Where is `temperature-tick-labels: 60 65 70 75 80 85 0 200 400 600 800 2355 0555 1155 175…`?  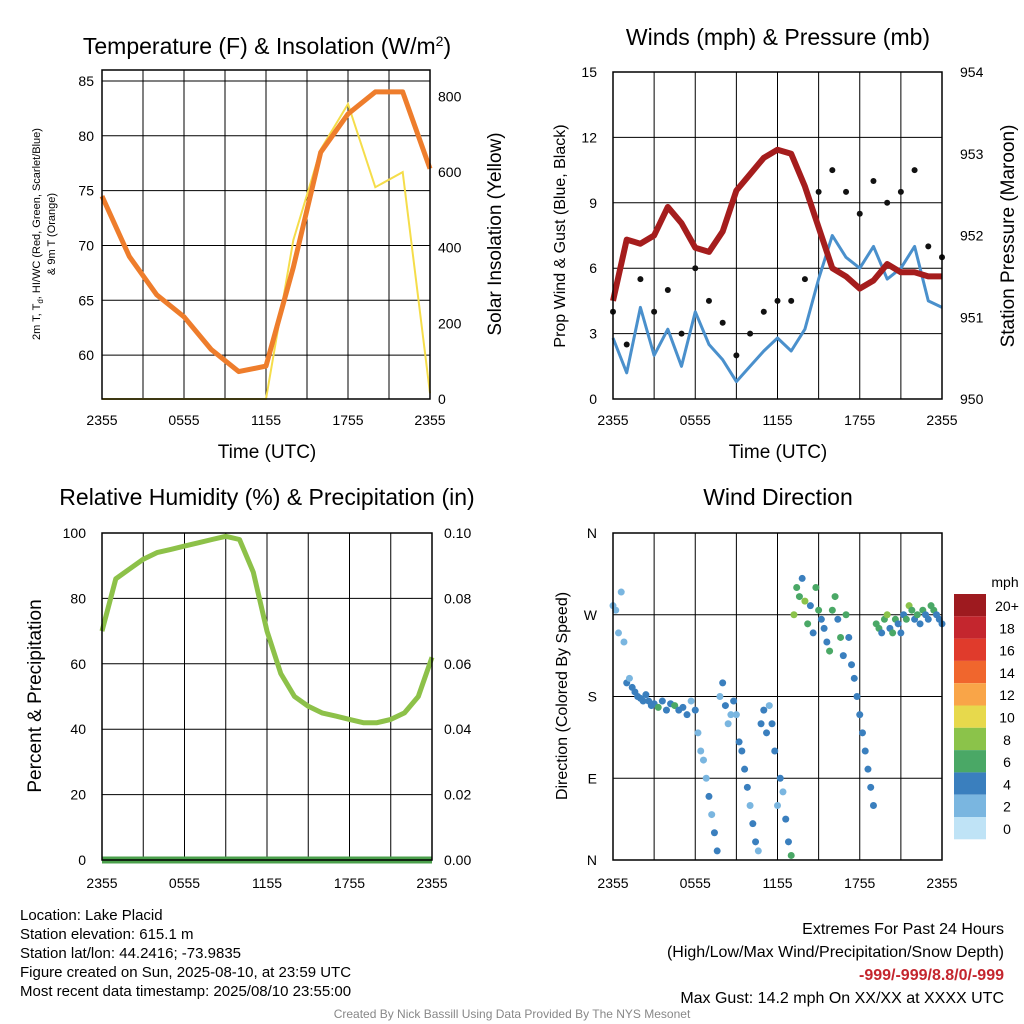
temperature-tick-labels: 60 65 70 75 80 85 0 200 400 600 800 2355 0555 1155 175… is located at coordinates (269, 250).